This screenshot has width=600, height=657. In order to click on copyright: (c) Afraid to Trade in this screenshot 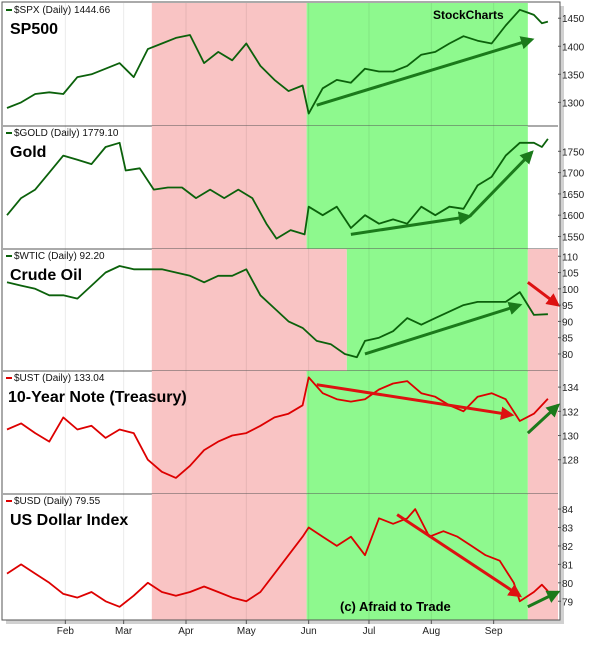, I will do `click(395, 606)`.